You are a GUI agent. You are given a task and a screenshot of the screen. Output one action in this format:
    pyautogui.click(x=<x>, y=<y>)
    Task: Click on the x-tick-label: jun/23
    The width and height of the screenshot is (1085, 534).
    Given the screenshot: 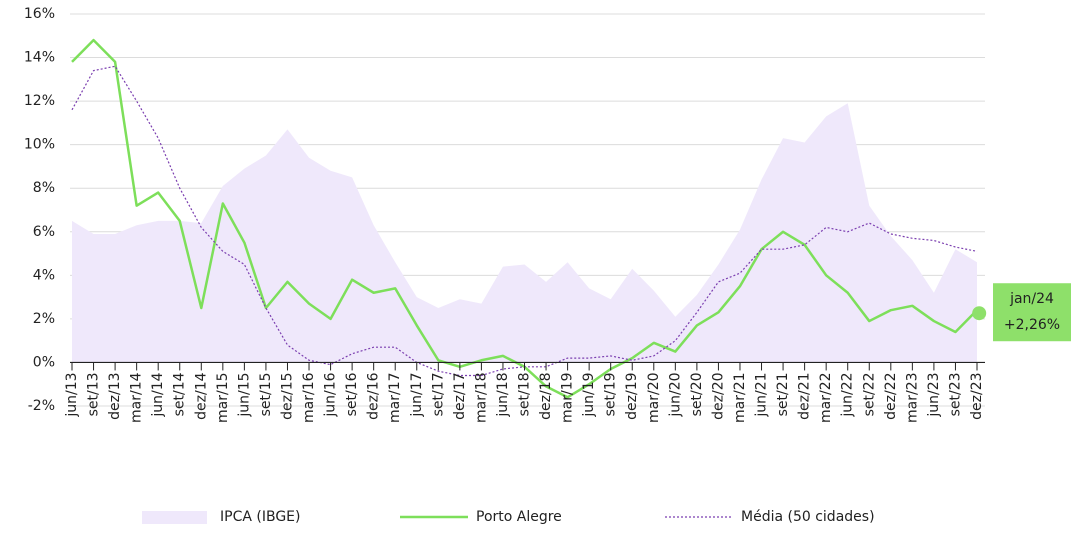 What is the action you would take?
    pyautogui.click(x=934, y=394)
    